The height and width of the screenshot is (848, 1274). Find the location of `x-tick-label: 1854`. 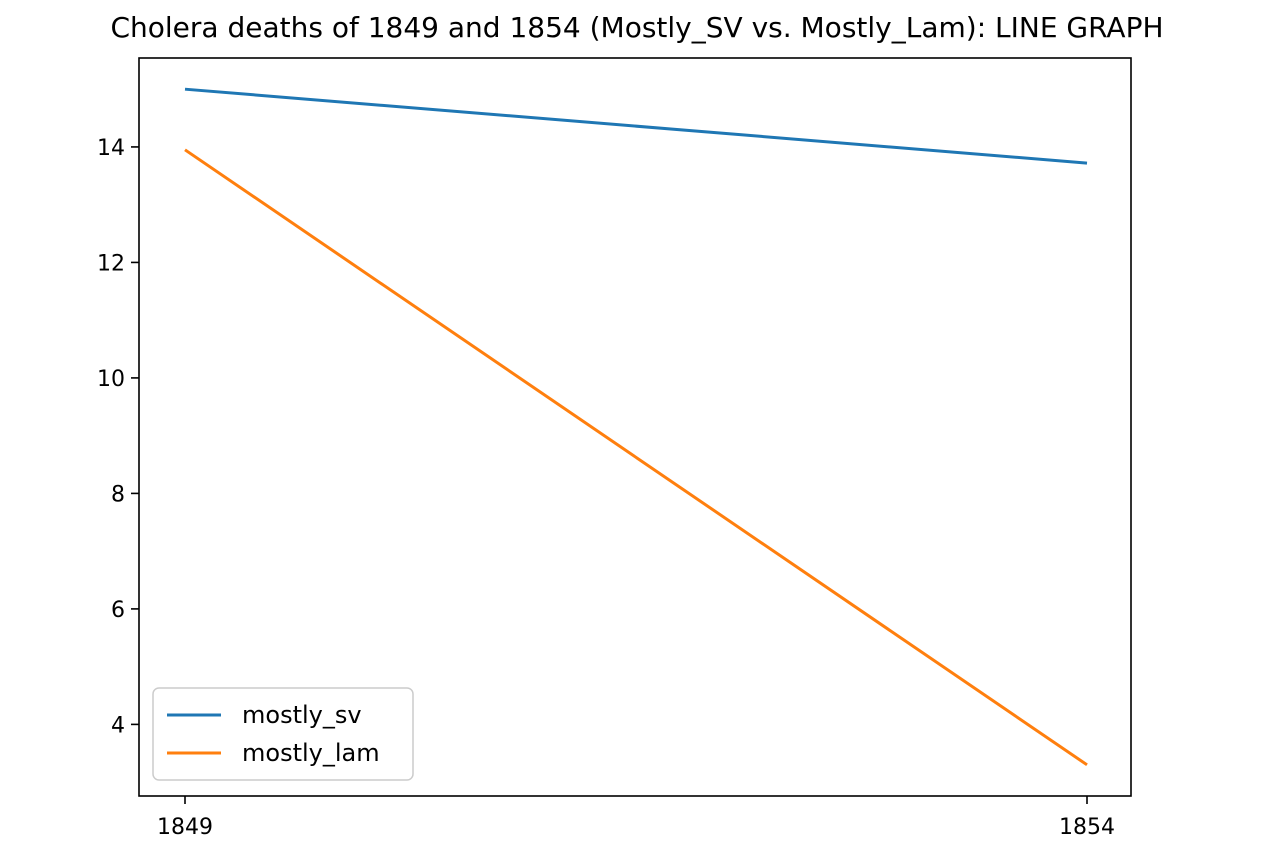

x-tick-label: 1854 is located at coordinates (1087, 827).